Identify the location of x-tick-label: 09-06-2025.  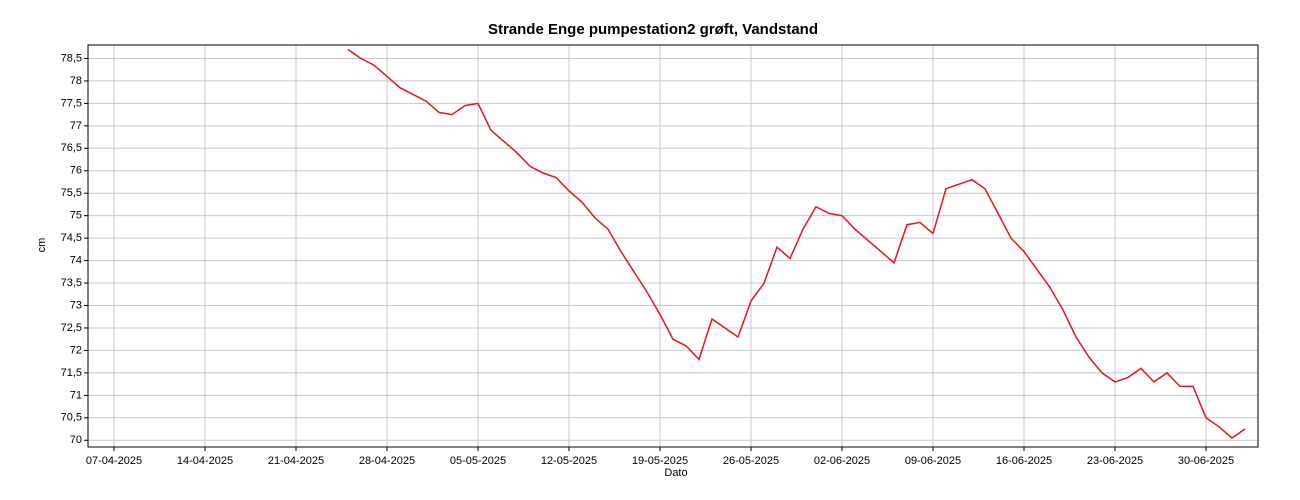
(933, 461).